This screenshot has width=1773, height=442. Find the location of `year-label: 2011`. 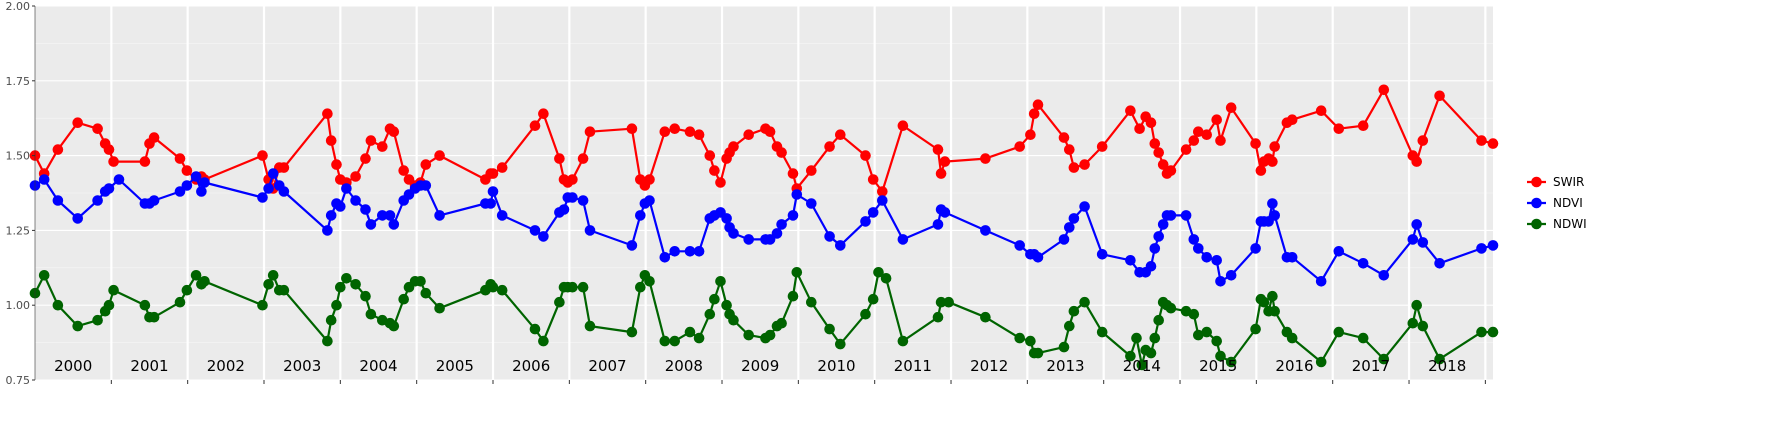

year-label: 2011 is located at coordinates (913, 366).